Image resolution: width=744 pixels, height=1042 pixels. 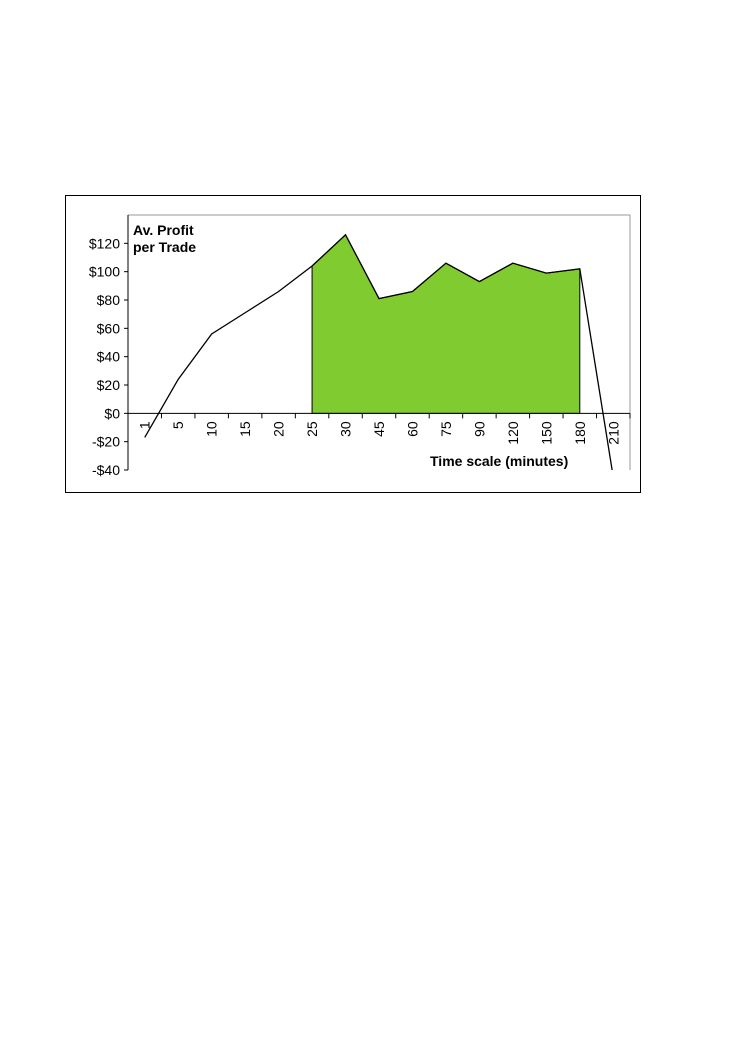 What do you see at coordinates (109, 357) in the screenshot?
I see `y-tick-label: $40` at bounding box center [109, 357].